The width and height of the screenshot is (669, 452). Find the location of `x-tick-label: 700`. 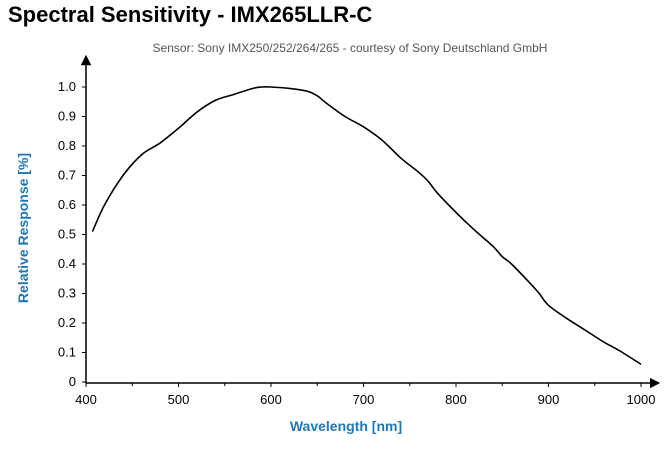

x-tick-label: 700 is located at coordinates (364, 399).